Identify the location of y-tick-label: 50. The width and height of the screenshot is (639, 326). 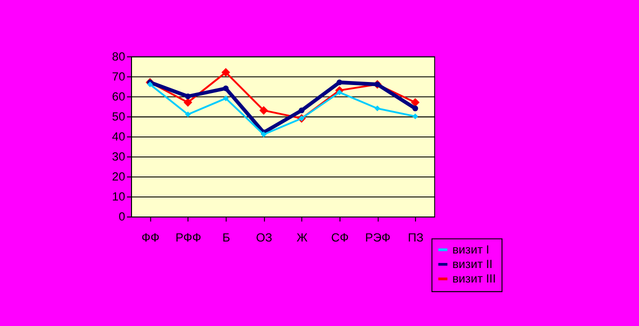
(119, 117).